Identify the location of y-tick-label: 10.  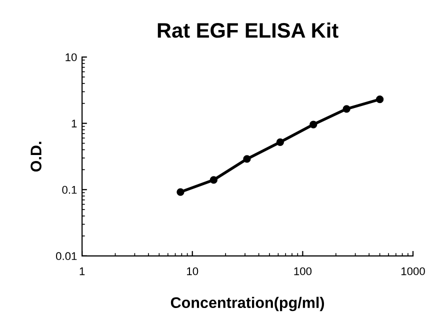
(71, 57).